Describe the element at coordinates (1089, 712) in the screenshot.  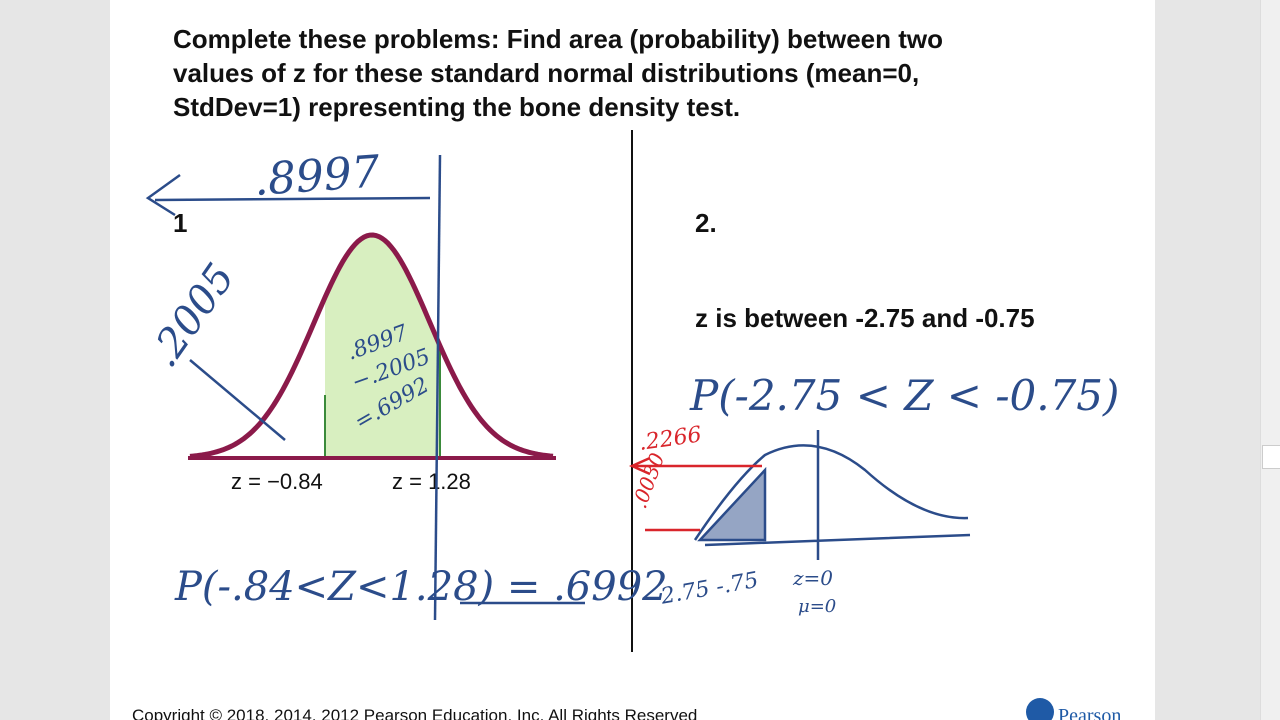
I see `logo: Pearson` at that location.